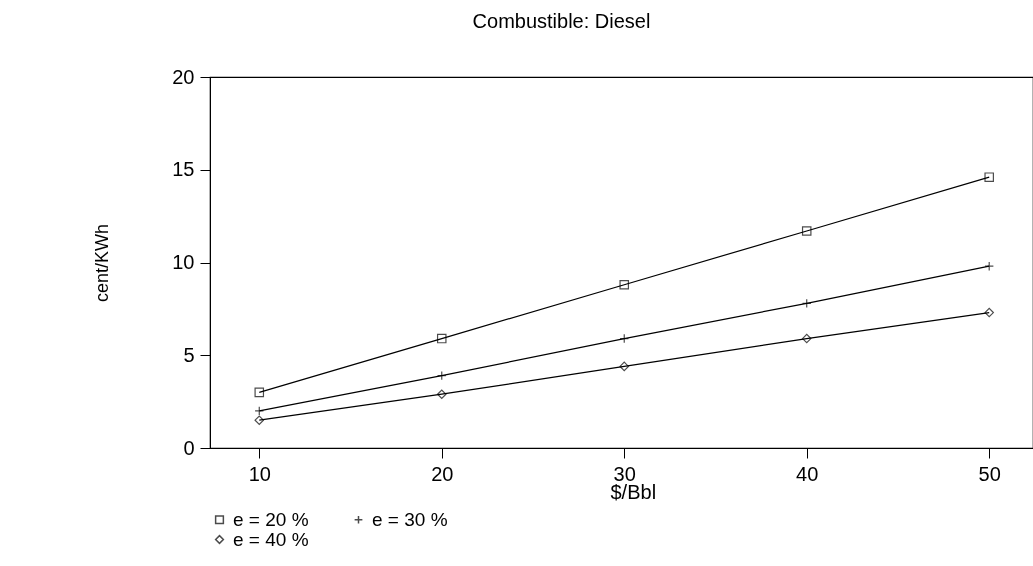 The height and width of the screenshot is (566, 1033). What do you see at coordinates (183, 262) in the screenshot?
I see `y-tick-label: 10` at bounding box center [183, 262].